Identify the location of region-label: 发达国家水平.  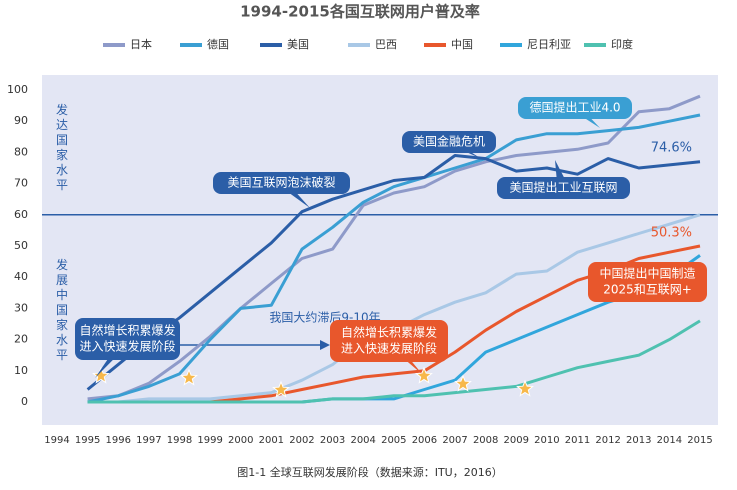
(62, 147).